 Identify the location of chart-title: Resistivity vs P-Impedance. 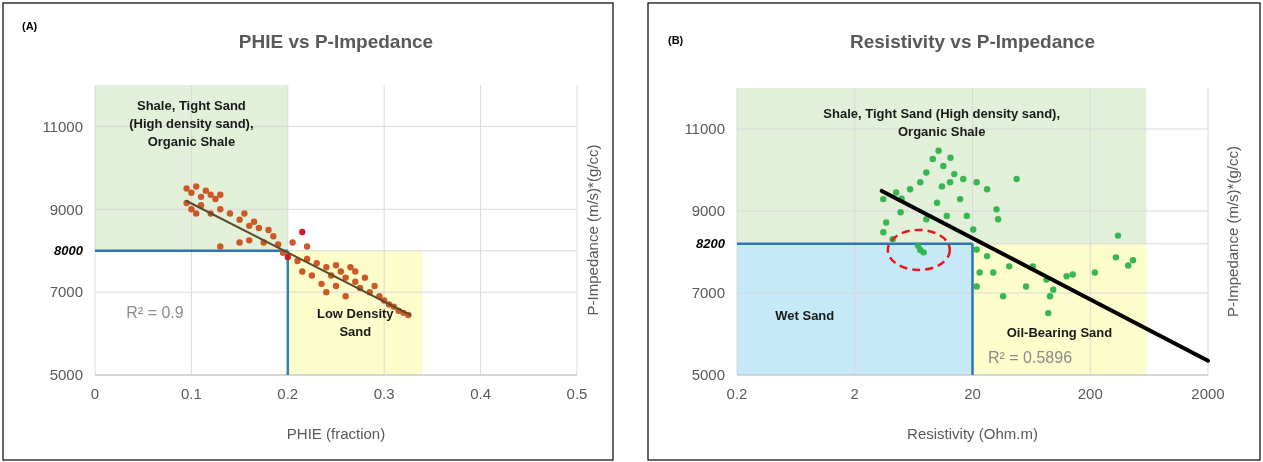
(972, 41).